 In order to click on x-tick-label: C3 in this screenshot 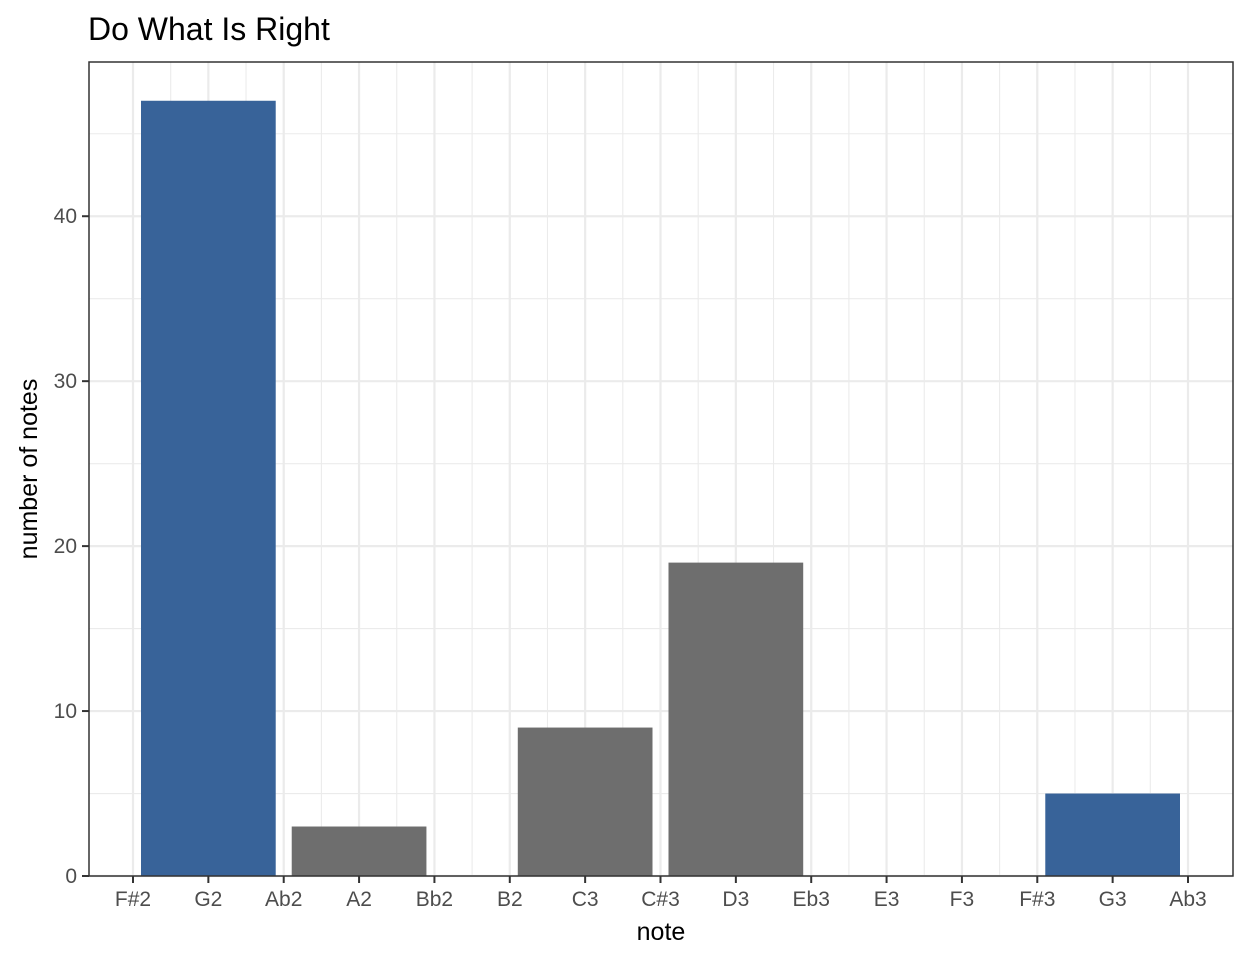, I will do `click(585, 899)`.